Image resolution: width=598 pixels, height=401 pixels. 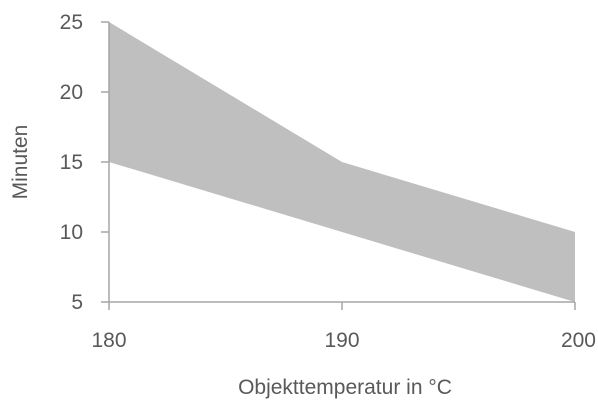 I want to click on y-tick-label: 5, so click(x=77, y=302).